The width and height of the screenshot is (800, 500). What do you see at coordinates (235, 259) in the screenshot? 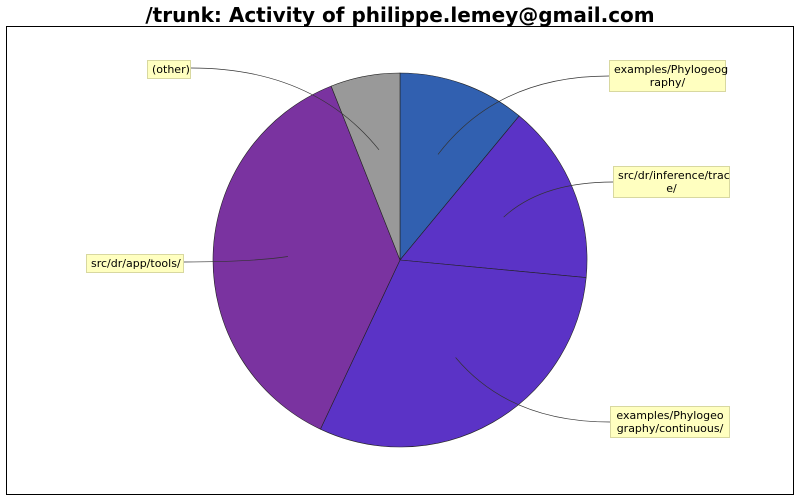
I see `leader-line-src-dr-app-tools` at bounding box center [235, 259].